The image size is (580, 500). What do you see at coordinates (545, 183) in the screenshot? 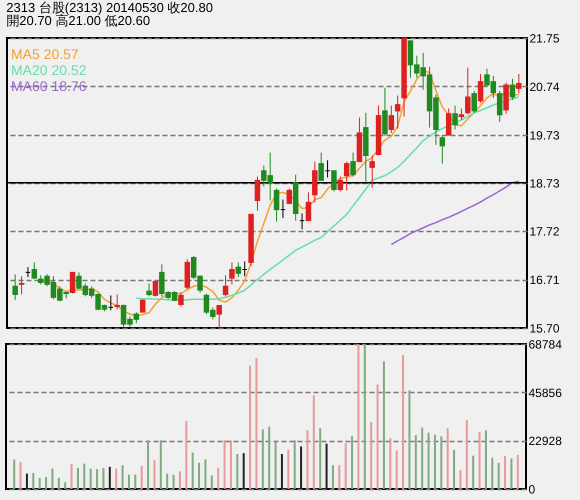
I see `y-tick-label: 18.73` at bounding box center [545, 183].